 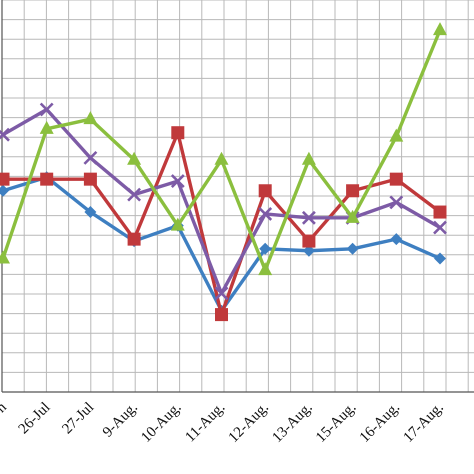 I want to click on x-tick-label: 13-Aug., so click(x=292, y=423).